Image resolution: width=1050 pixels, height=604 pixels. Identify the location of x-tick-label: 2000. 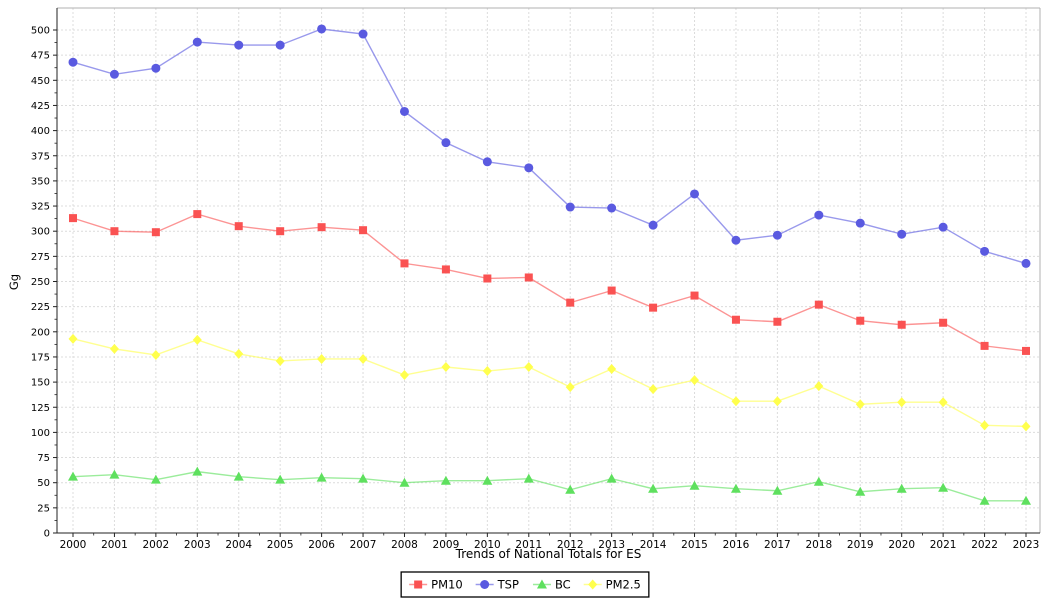
(73, 545).